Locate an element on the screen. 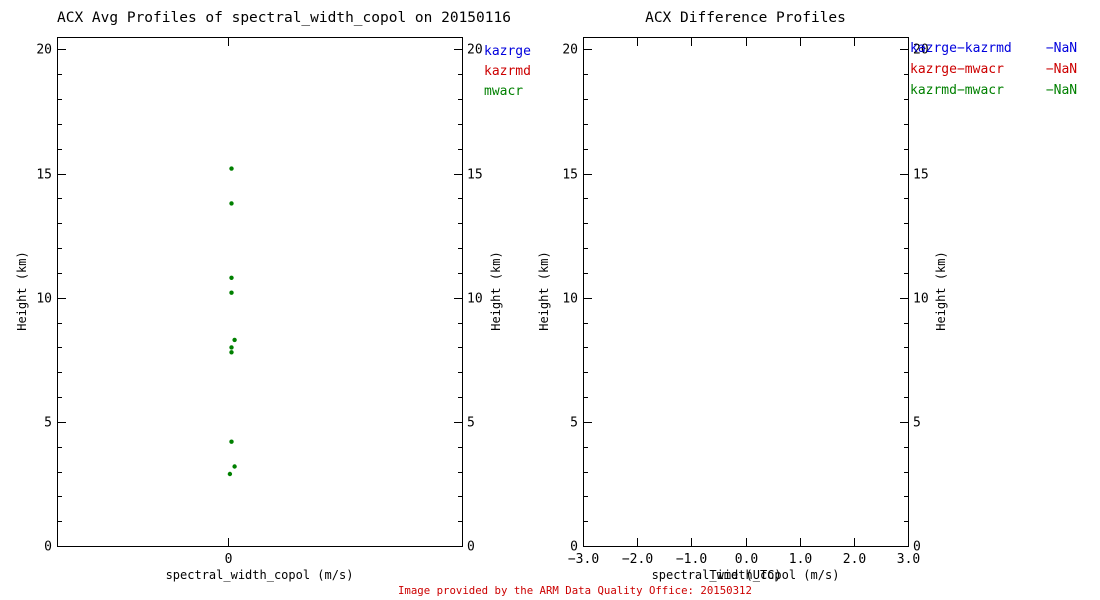 This screenshot has width=1100, height=600. x-tick-label: −3.0 is located at coordinates (583, 559).